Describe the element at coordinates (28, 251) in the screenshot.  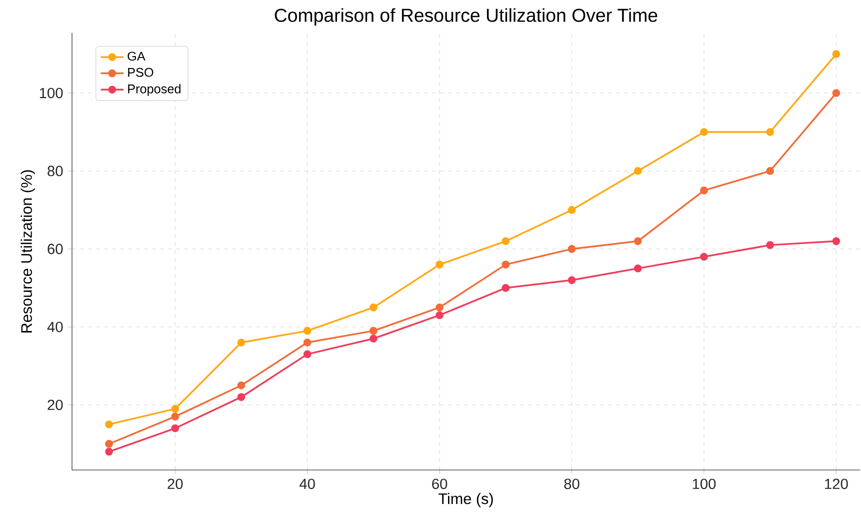
I see `y-axis-title: Resource Utilization (%)` at that location.